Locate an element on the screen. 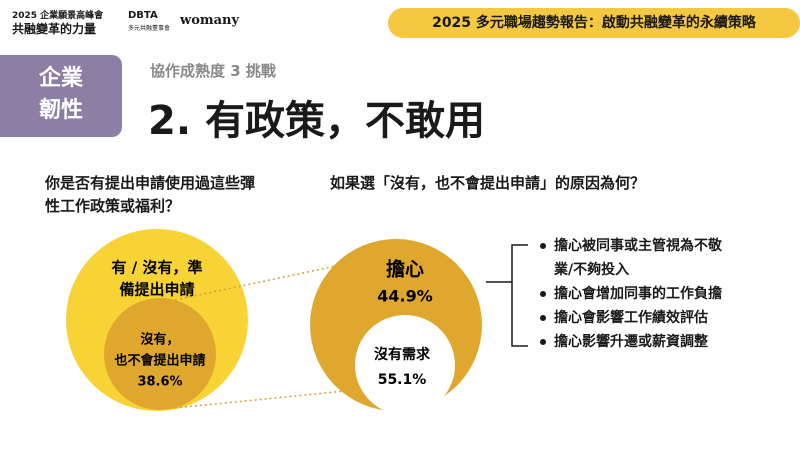 Image resolution: width=800 pixels, height=450 pixels. inner-circle-left is located at coordinates (160, 354).